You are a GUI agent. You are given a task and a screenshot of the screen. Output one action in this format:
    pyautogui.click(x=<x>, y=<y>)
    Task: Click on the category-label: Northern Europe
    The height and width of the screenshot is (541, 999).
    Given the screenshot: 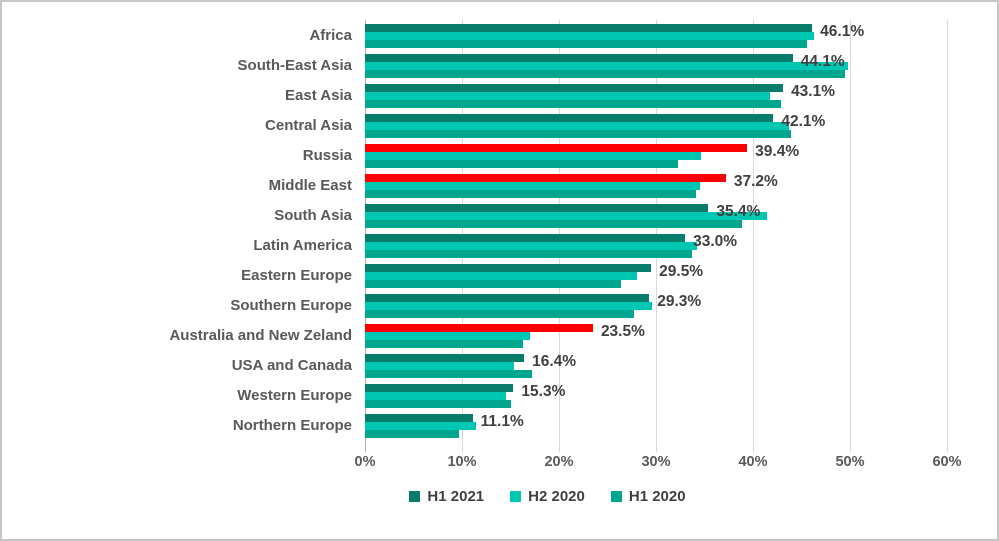 What is the action you would take?
    pyautogui.click(x=292, y=425)
    